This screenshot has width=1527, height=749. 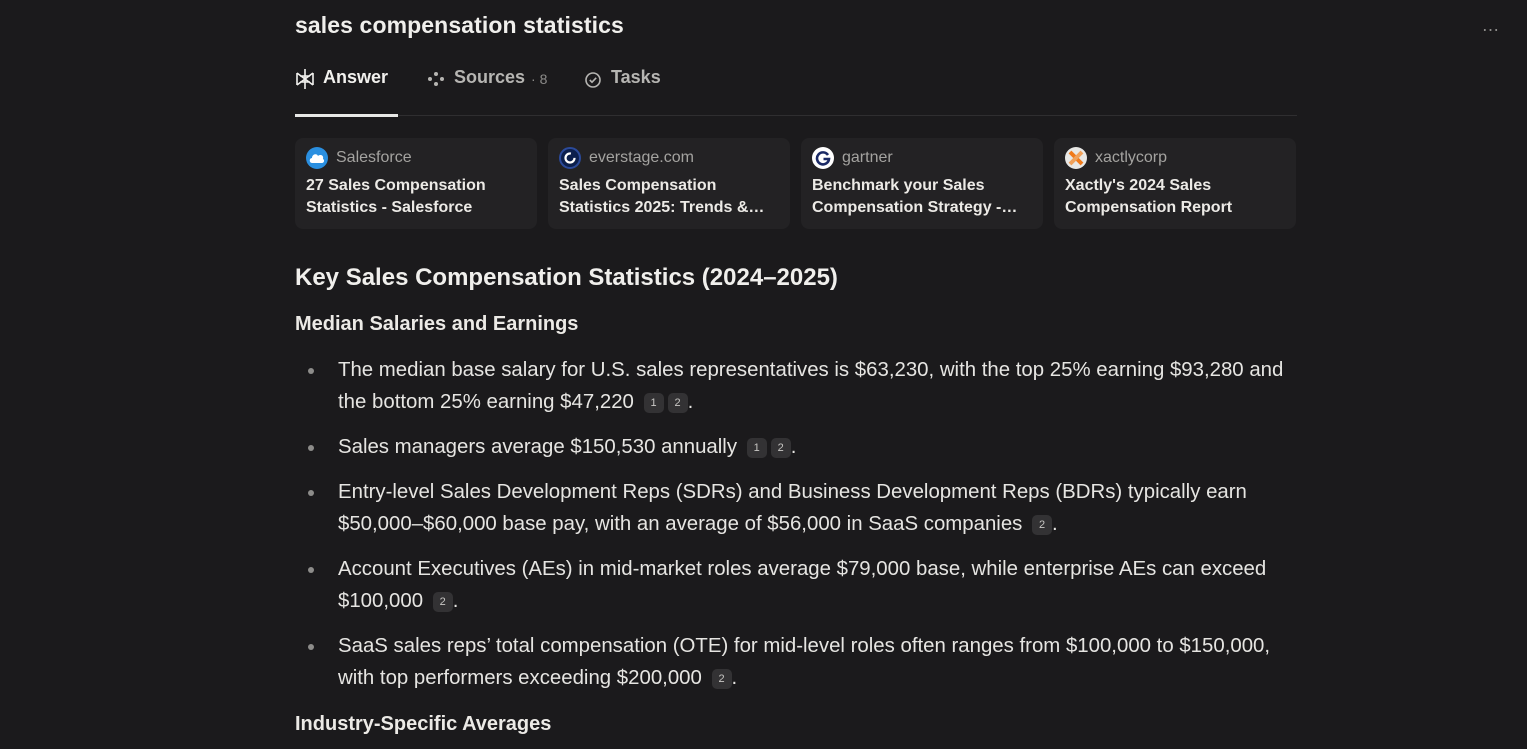 What do you see at coordinates (1175, 158) in the screenshot?
I see `source-header: xactlycorp` at bounding box center [1175, 158].